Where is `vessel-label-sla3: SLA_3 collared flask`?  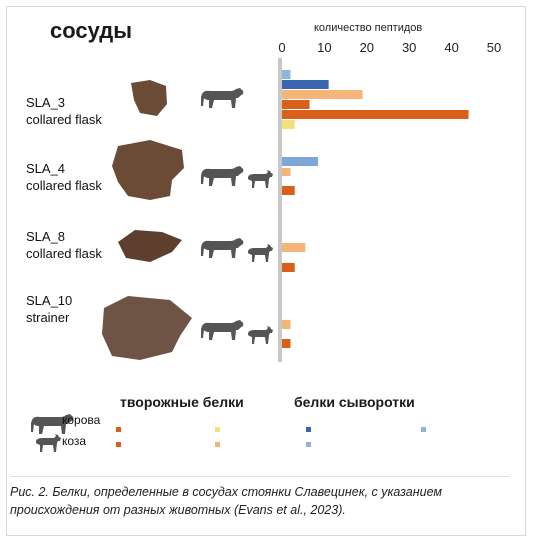 vessel-label-sla3: SLA_3 collared flask is located at coordinates (64, 111).